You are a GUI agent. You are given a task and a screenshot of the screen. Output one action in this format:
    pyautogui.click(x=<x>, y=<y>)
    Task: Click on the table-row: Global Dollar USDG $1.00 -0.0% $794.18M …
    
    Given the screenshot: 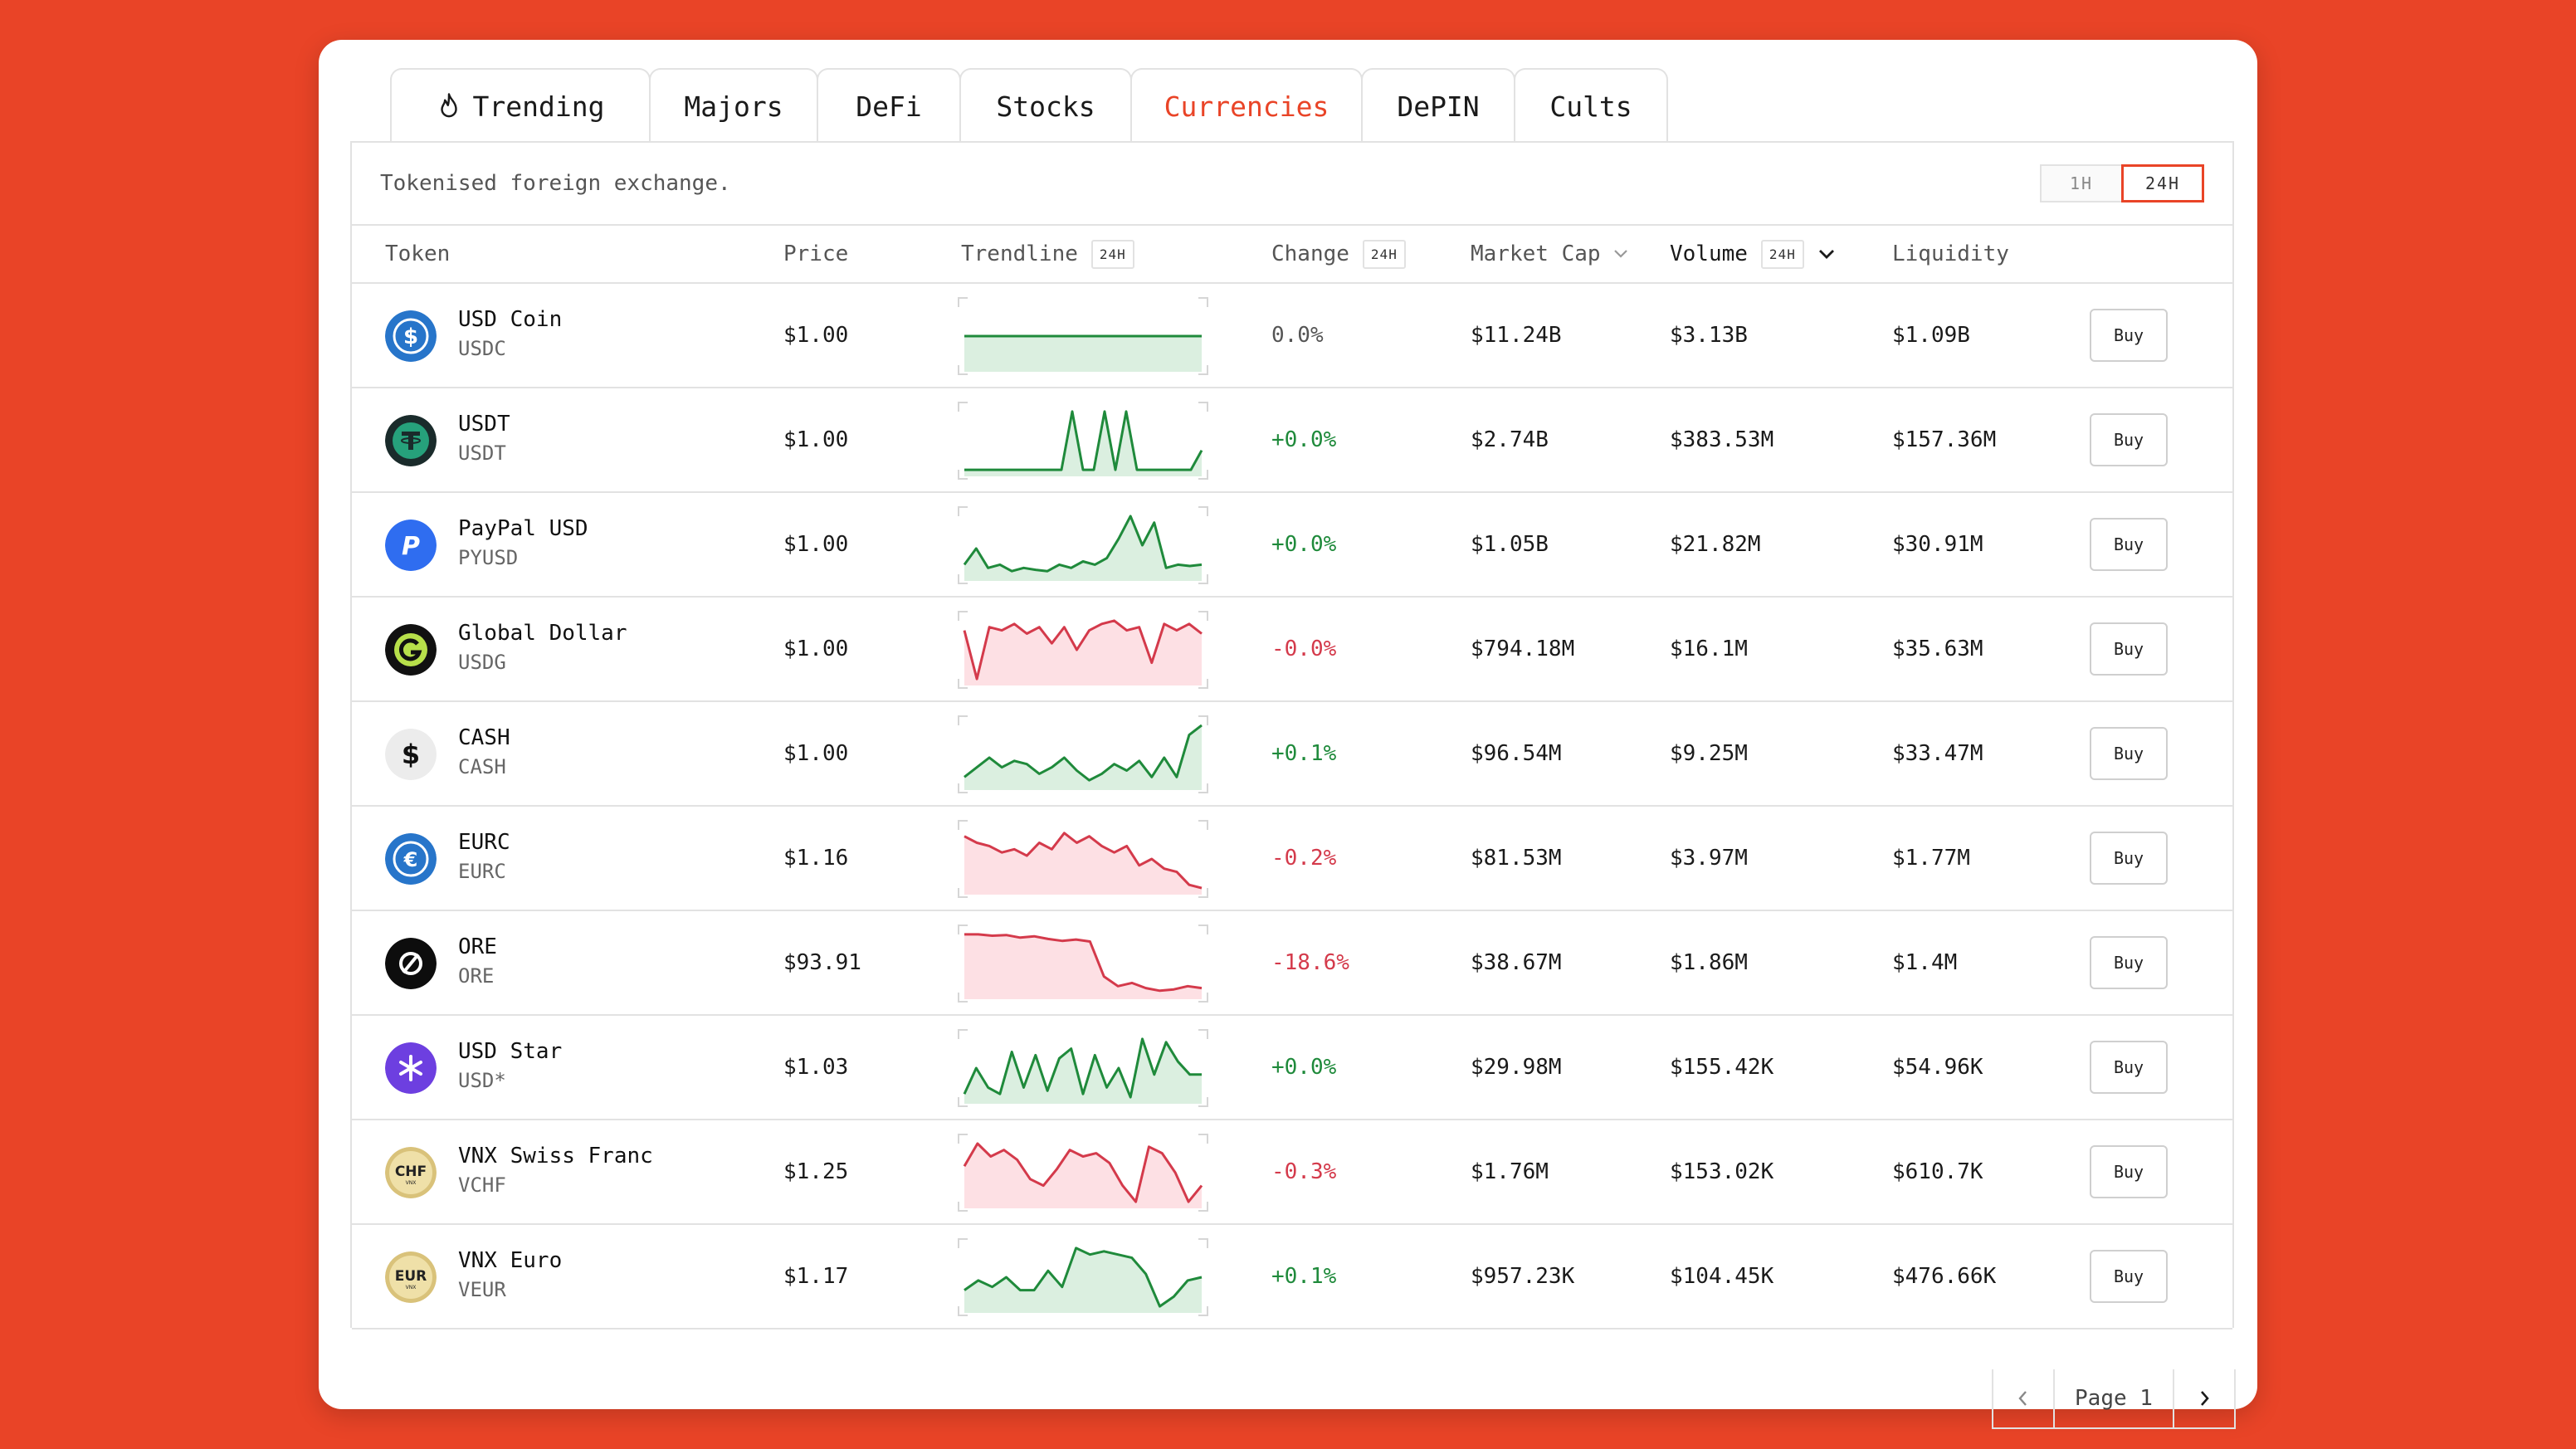 What is the action you would take?
    pyautogui.click(x=1292, y=650)
    